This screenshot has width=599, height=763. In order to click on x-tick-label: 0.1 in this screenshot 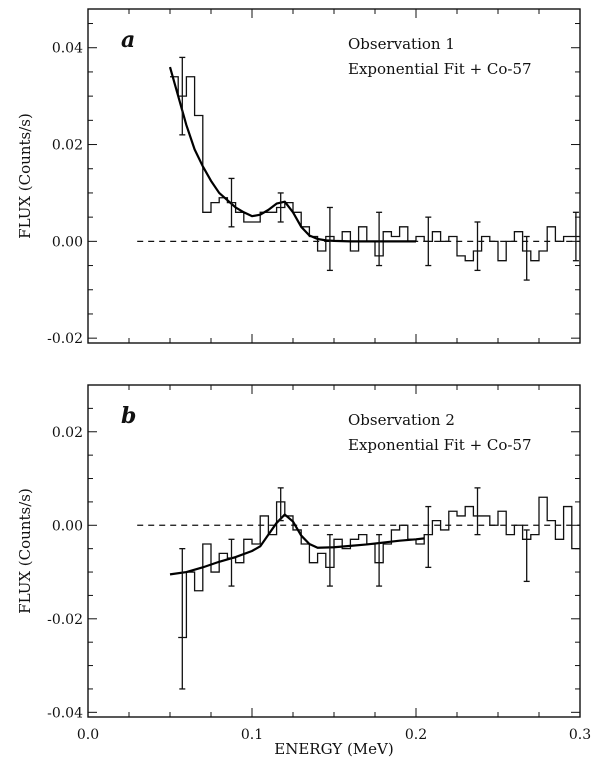, I will do `click(252, 735)`.